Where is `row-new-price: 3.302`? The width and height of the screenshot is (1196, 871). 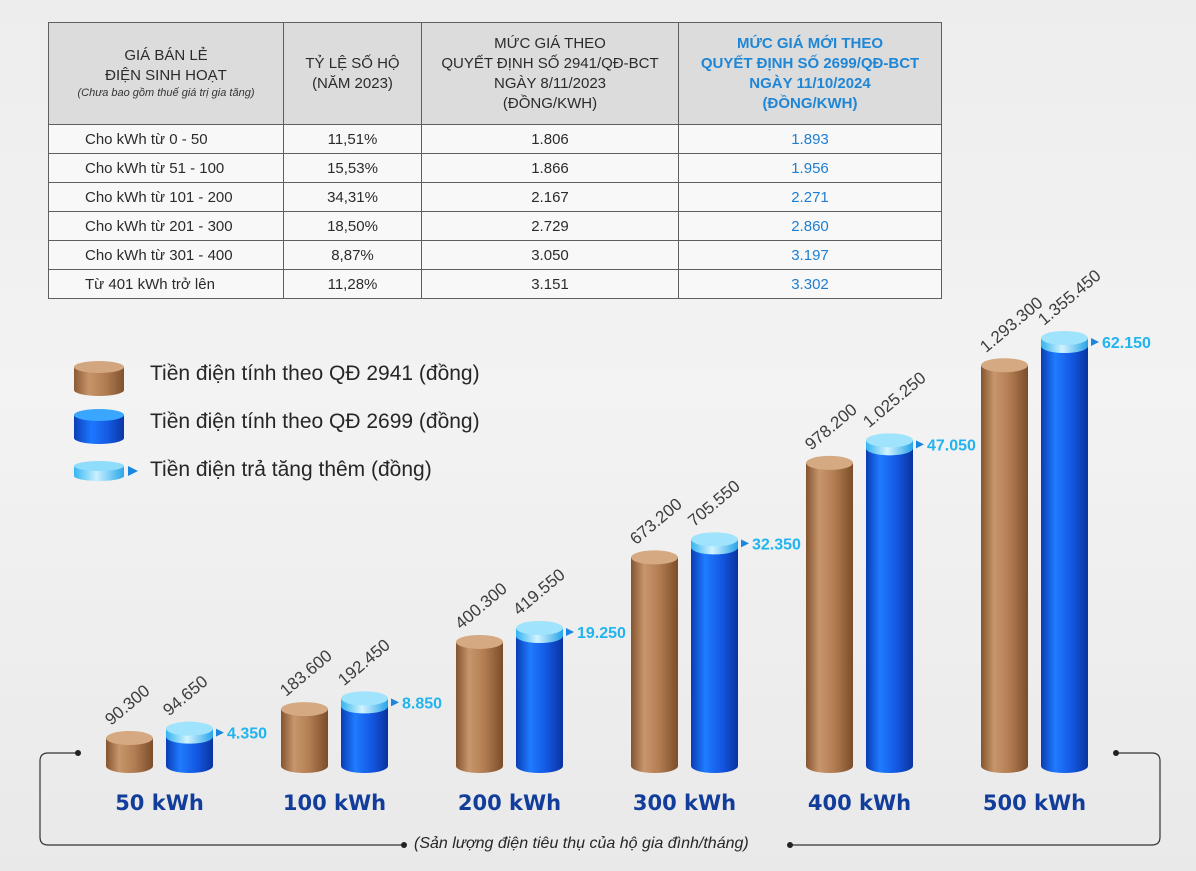
row-new-price: 3.302 is located at coordinates (810, 284).